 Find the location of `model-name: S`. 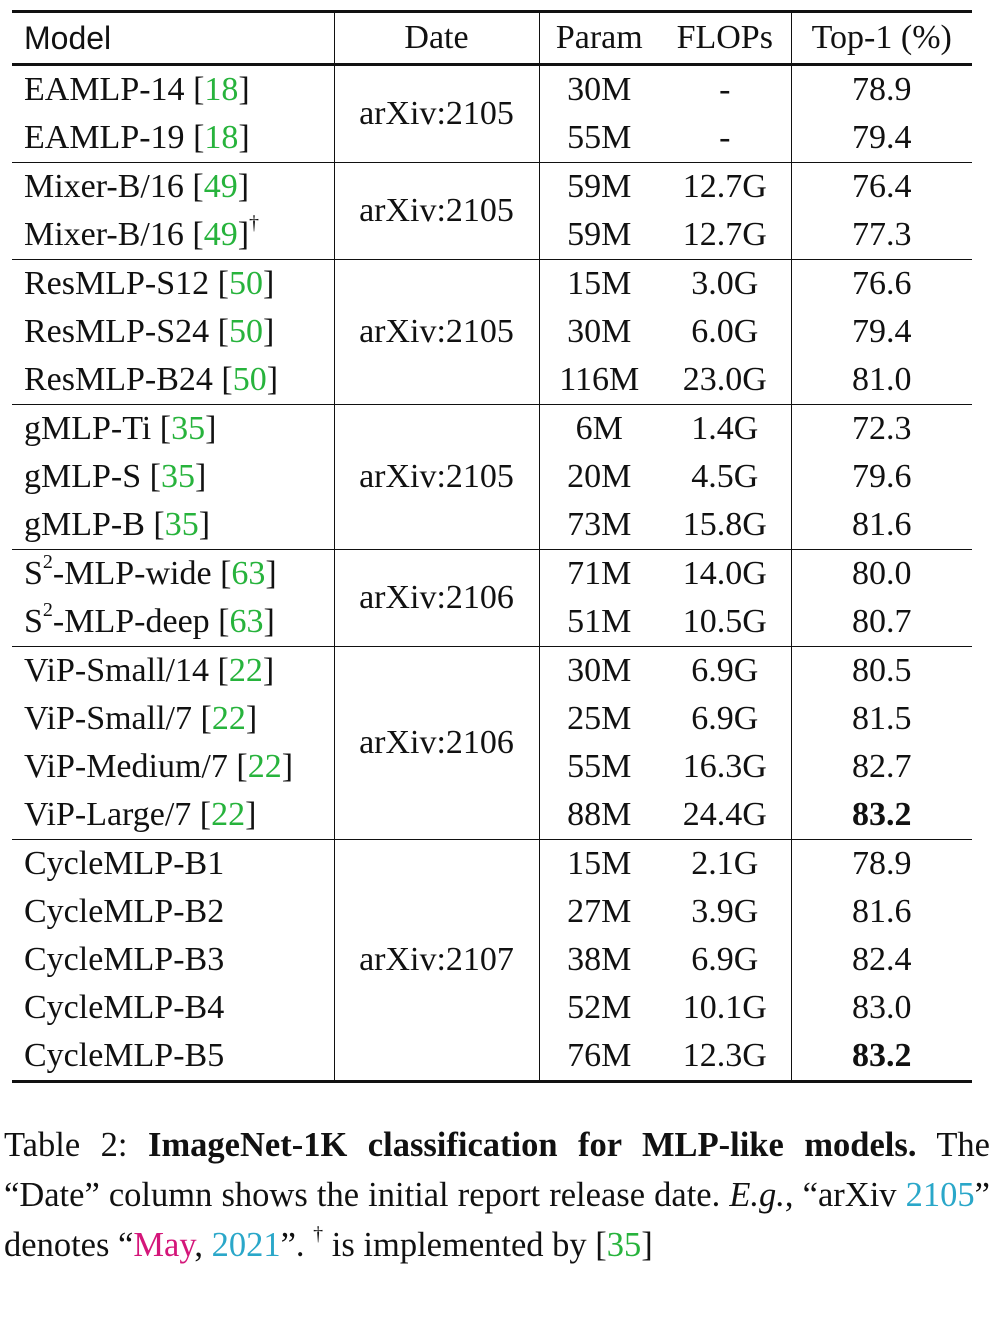

model-name: S is located at coordinates (33, 573).